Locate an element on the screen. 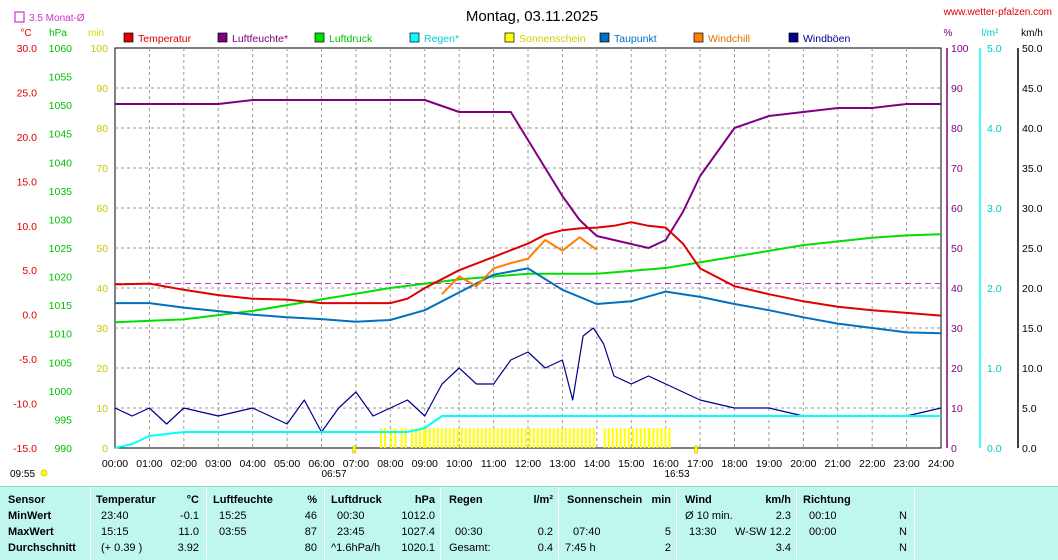 Image resolution: width=1058 pixels, height=560 pixels. humidity-tick-label: 10 is located at coordinates (957, 409).